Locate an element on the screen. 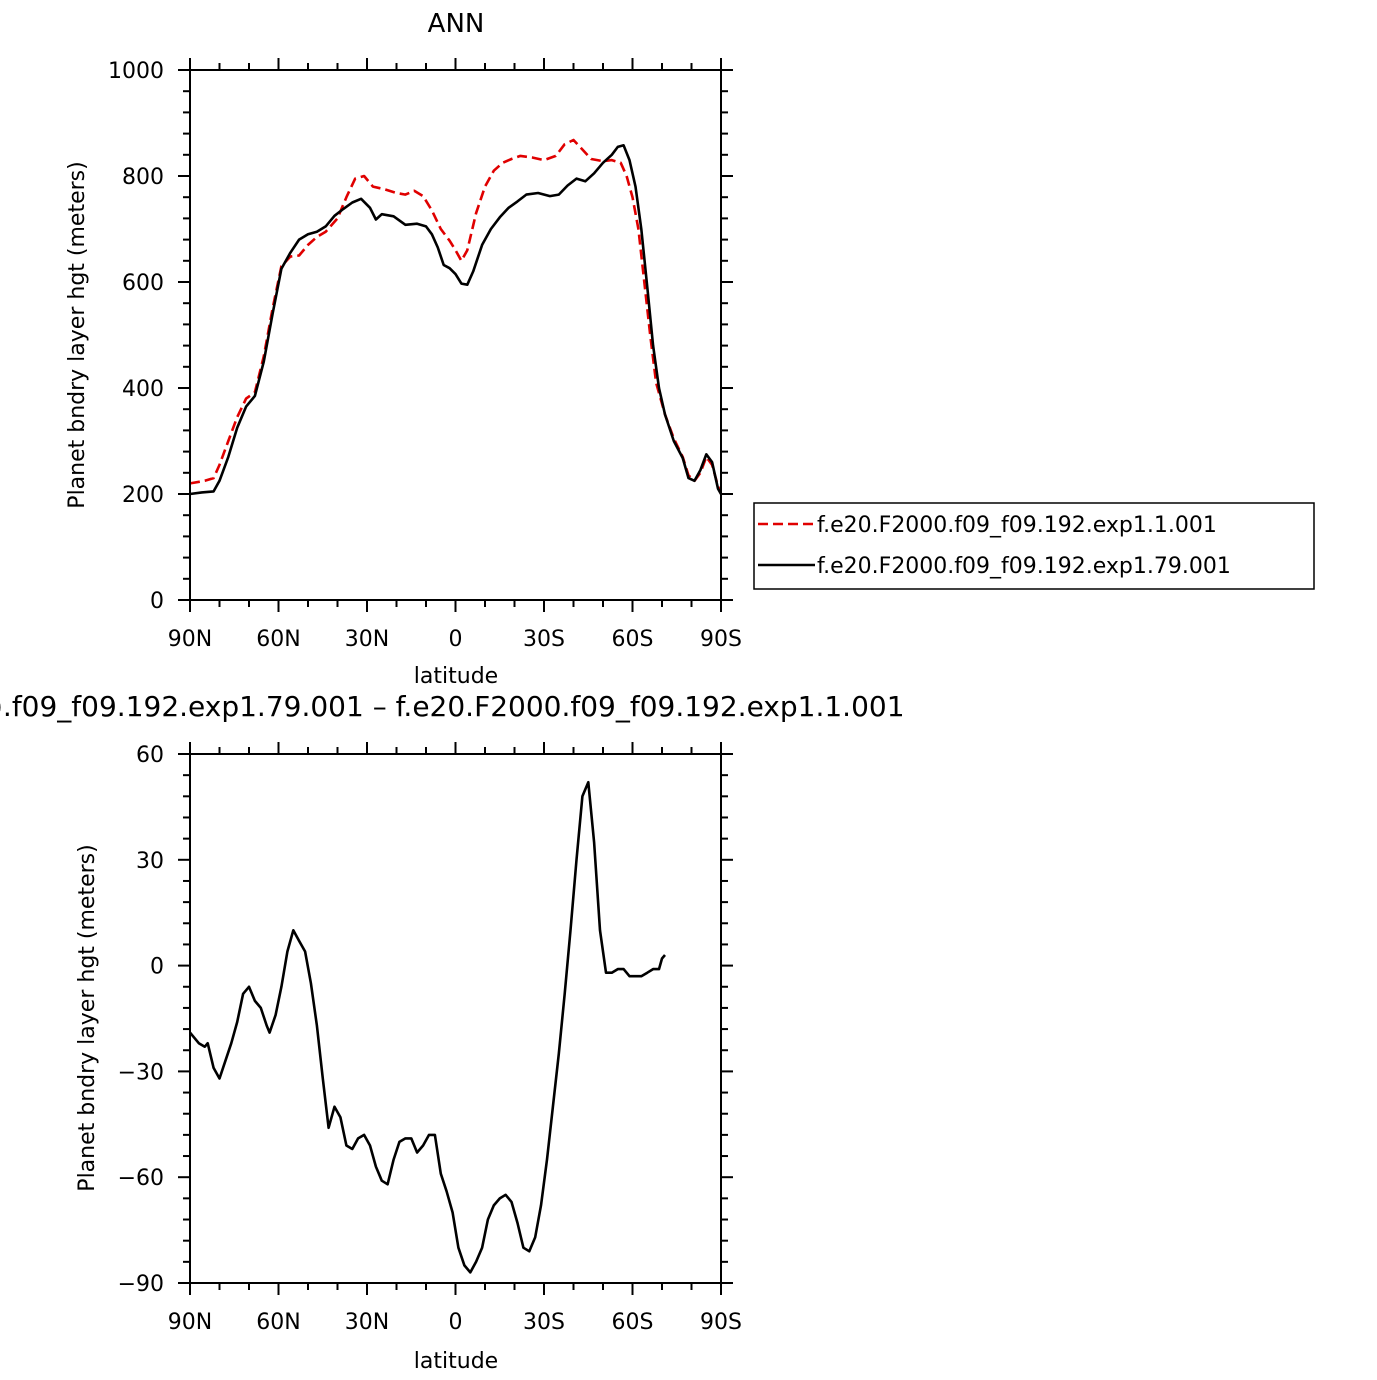  bottom-y-tick-label: 30 is located at coordinates (150, 861).